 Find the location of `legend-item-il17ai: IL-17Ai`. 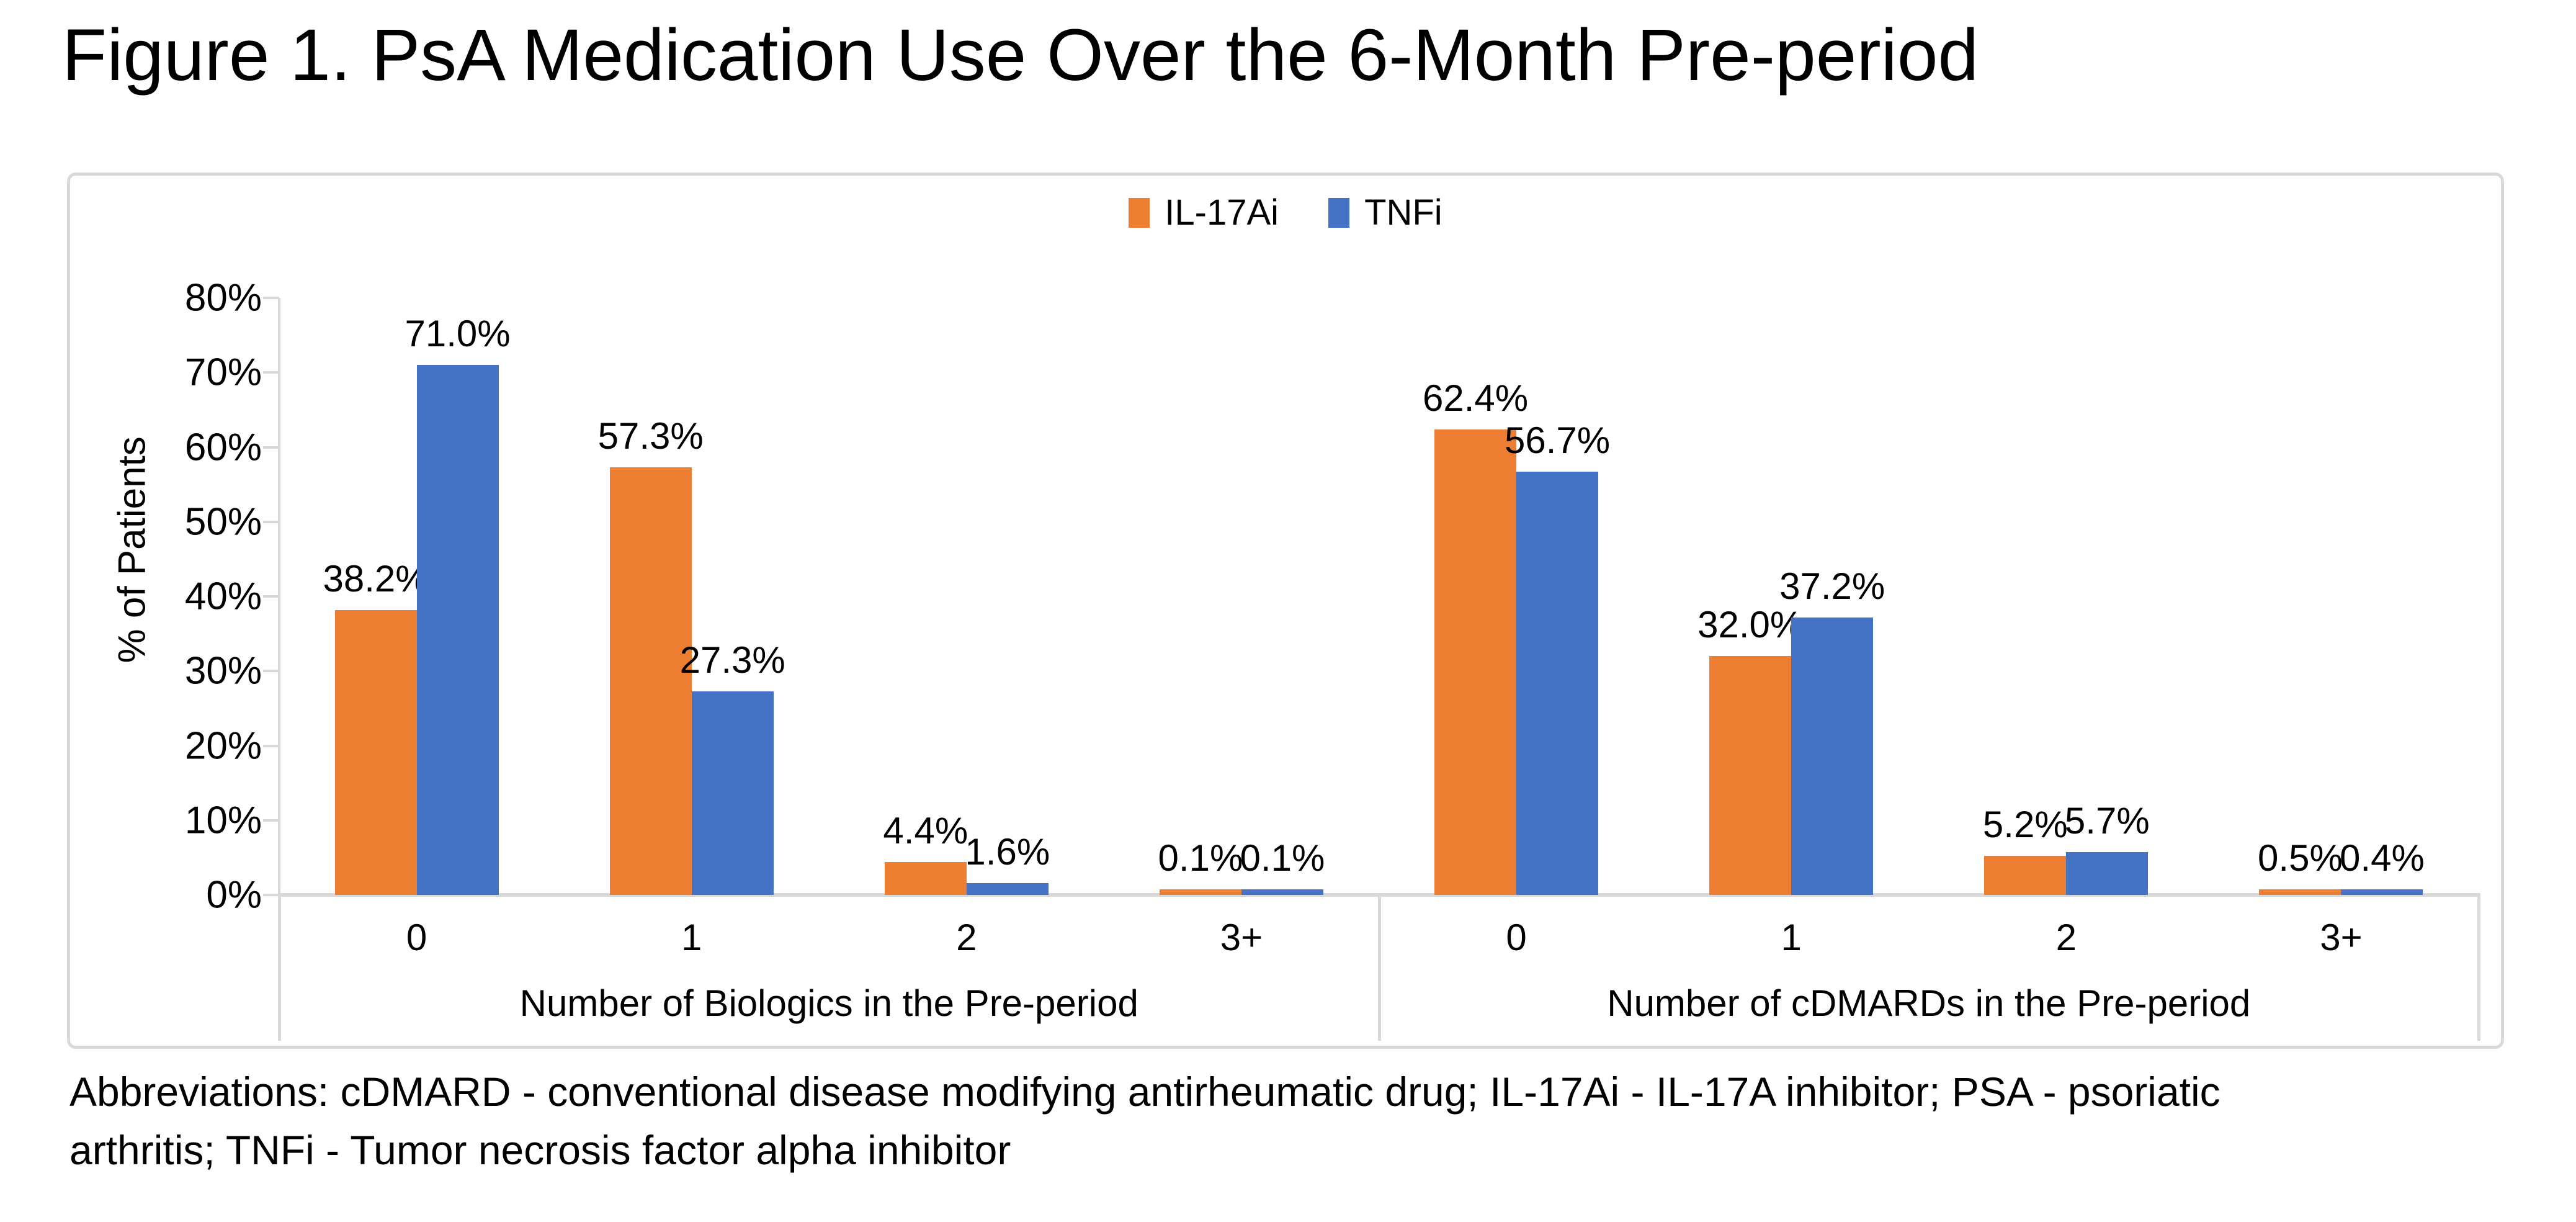

legend-item-il17ai: IL-17Ai is located at coordinates (1204, 212).